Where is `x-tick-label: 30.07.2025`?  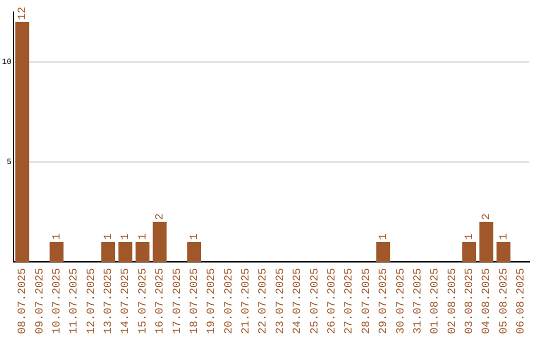 x-tick-label: 30.07.2025 is located at coordinates (401, 301).